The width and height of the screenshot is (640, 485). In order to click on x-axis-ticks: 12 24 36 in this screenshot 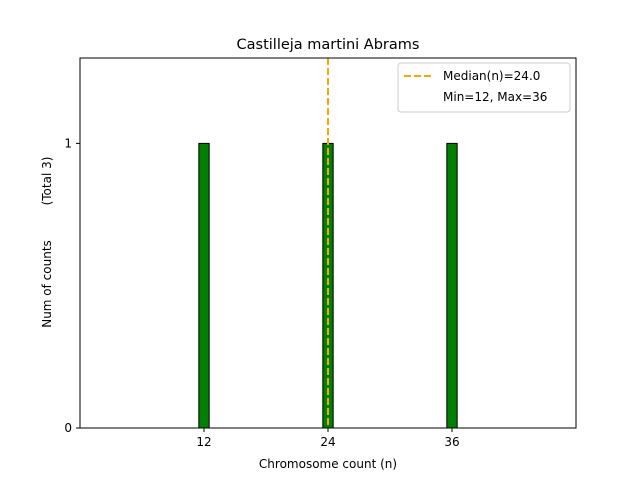, I will do `click(328, 438)`.